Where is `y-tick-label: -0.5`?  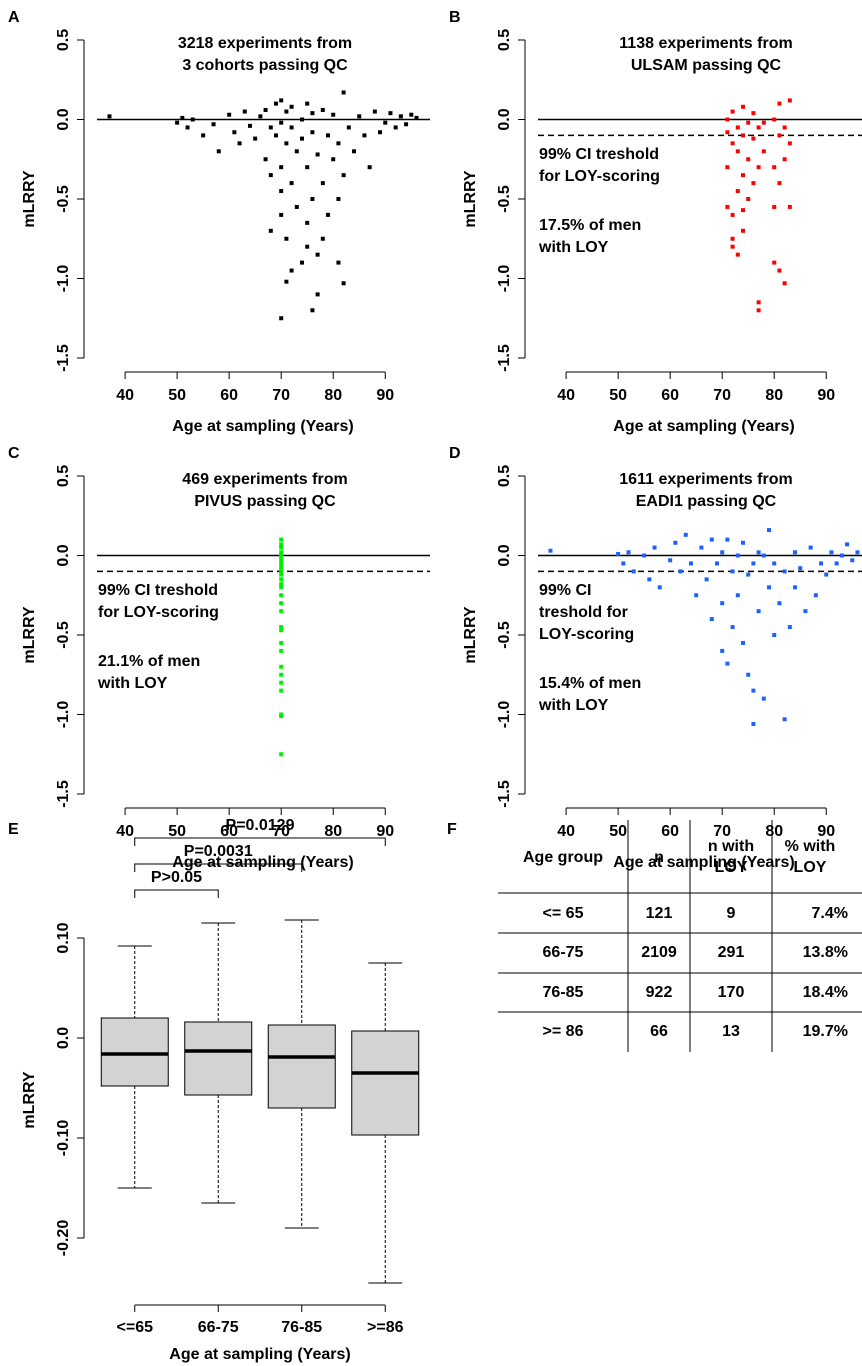 y-tick-label: -0.5 is located at coordinates (63, 199).